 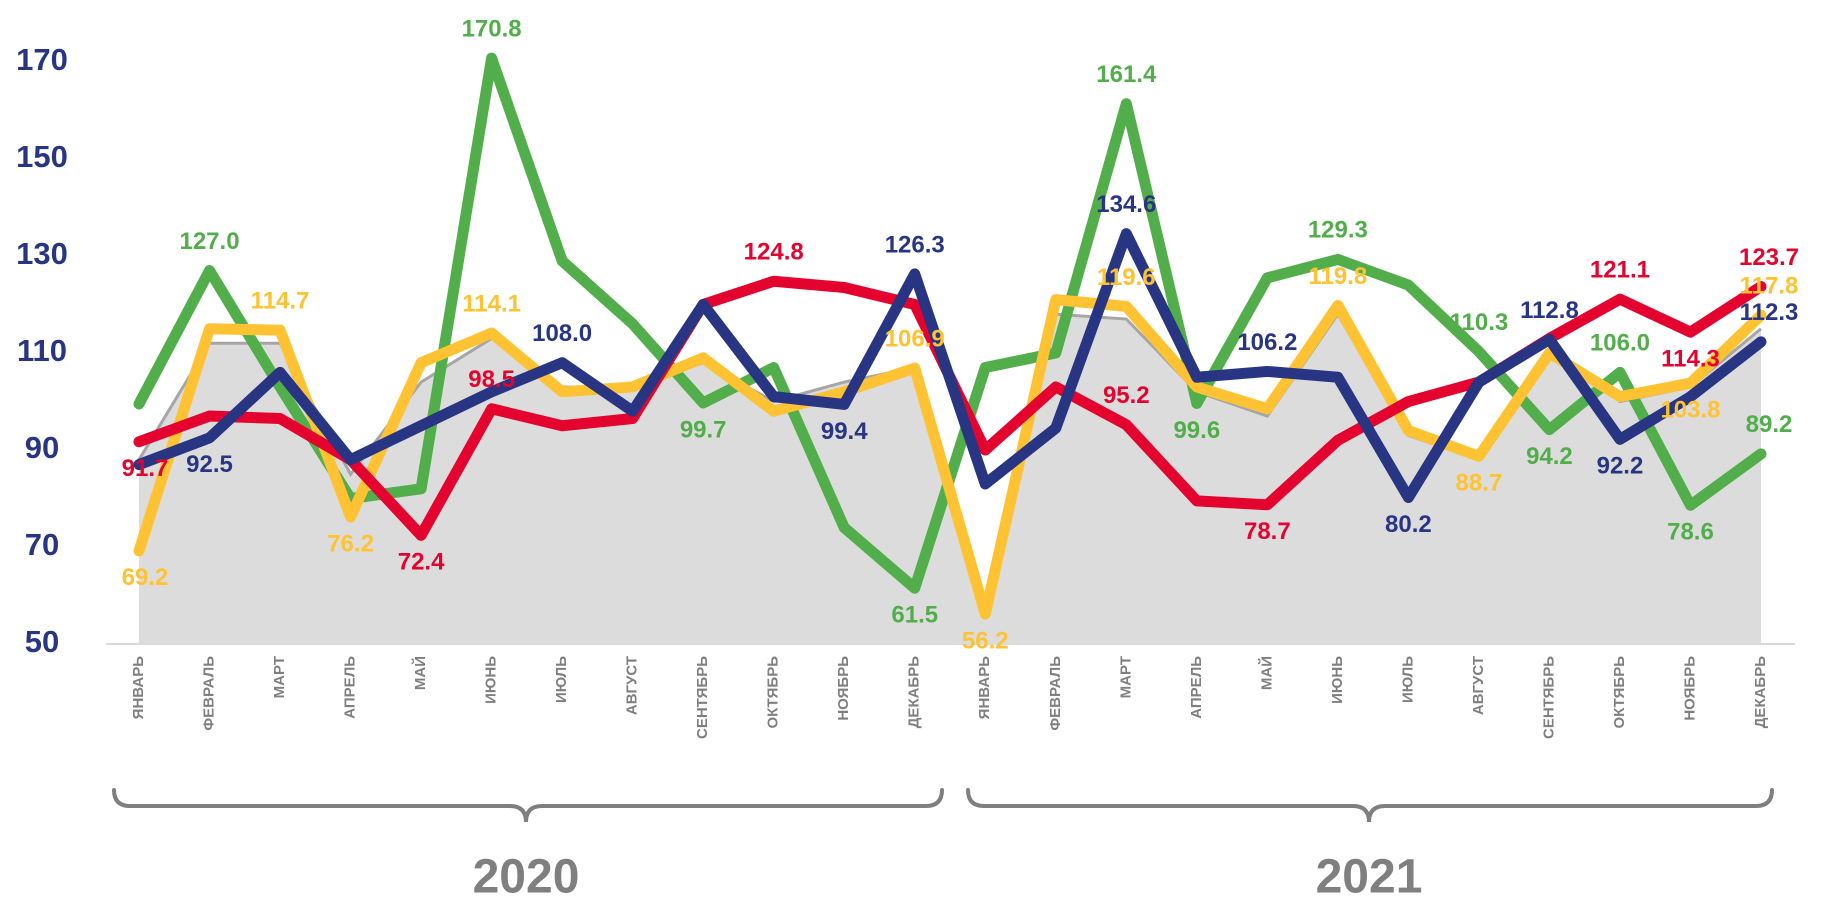 What do you see at coordinates (1769, 424) in the screenshot?
I see `data-label: 89.2` at bounding box center [1769, 424].